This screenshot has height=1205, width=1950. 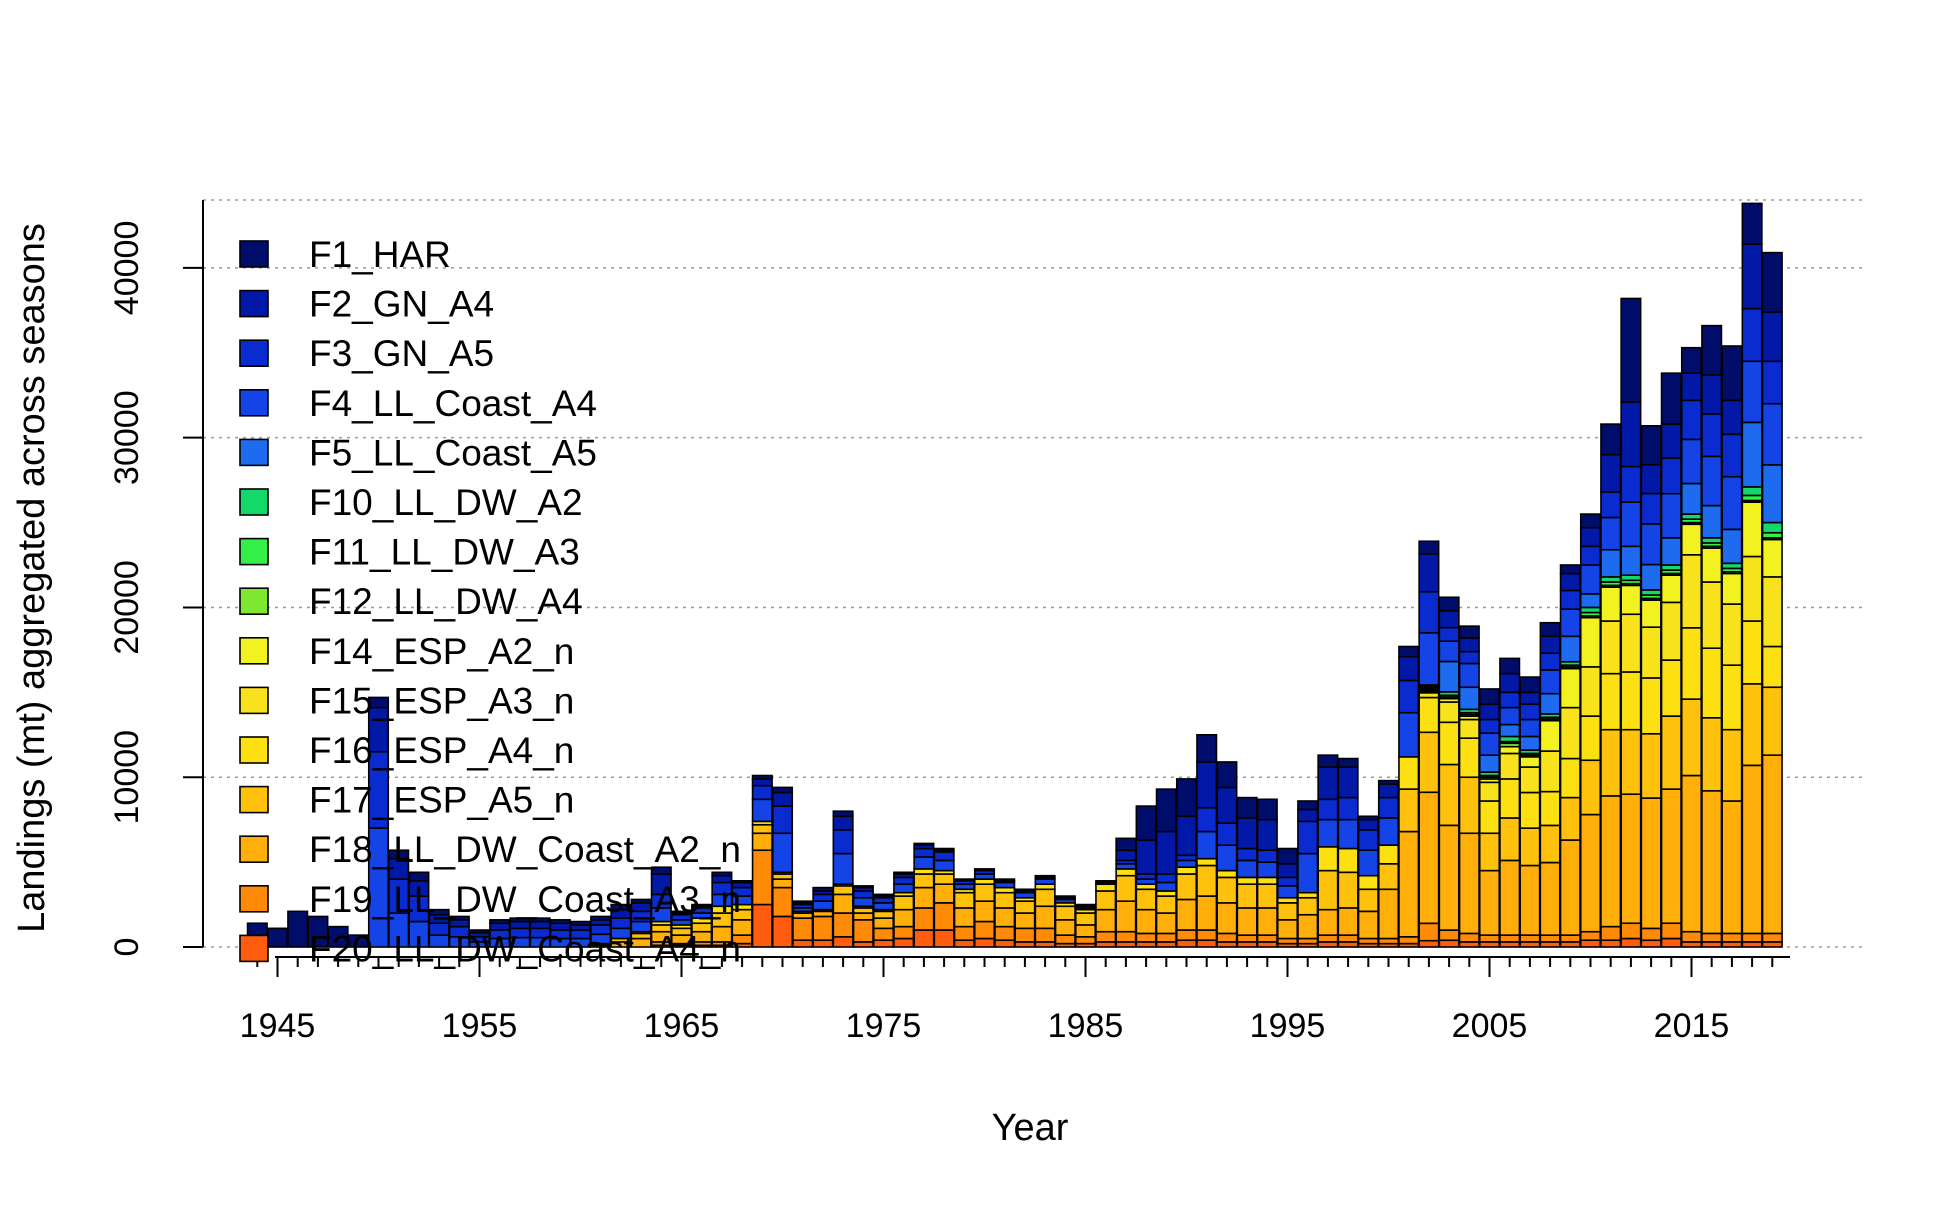 What do you see at coordinates (525, 899) in the screenshot?
I see `legend-label: F19_LL_DW_Coast_A3_n` at bounding box center [525, 899].